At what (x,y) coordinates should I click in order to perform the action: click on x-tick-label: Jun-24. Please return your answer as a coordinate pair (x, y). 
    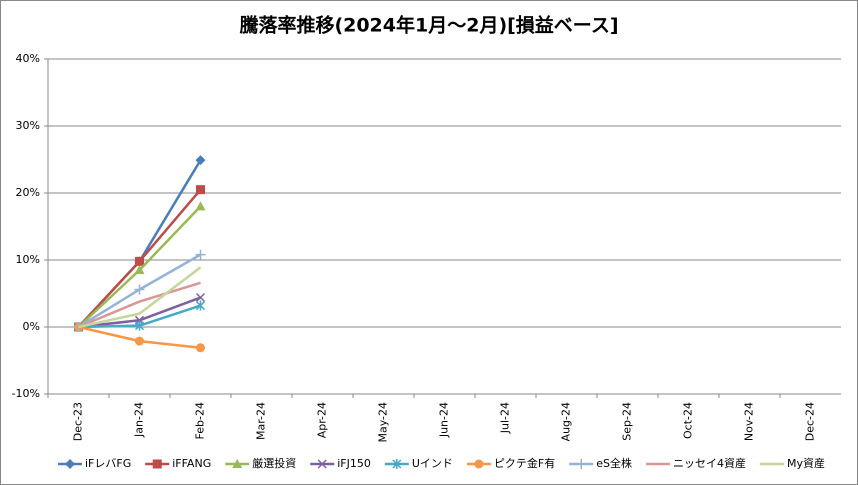
    Looking at the image, I should click on (444, 420).